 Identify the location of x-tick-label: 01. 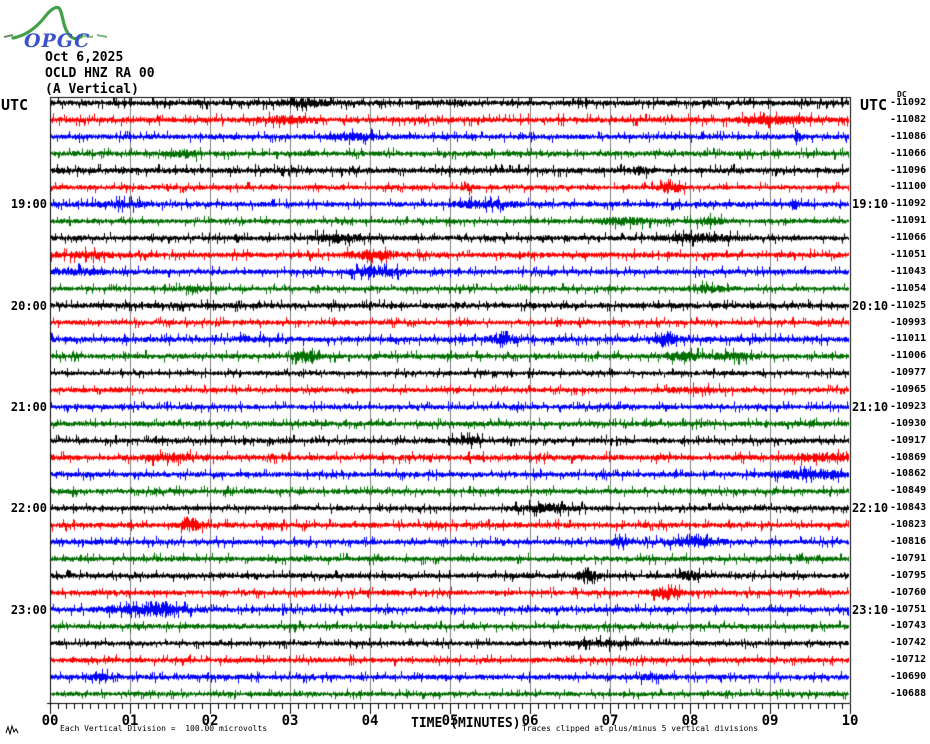
(130, 721).